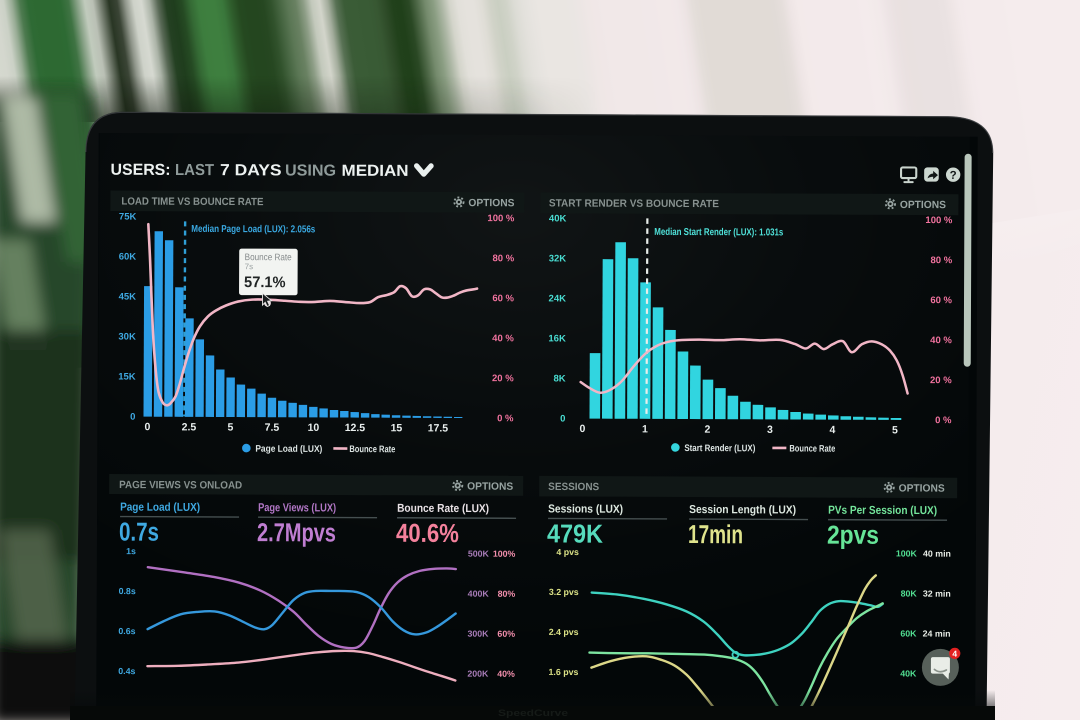  What do you see at coordinates (770, 430) in the screenshot?
I see `svg-text: 3` at bounding box center [770, 430].